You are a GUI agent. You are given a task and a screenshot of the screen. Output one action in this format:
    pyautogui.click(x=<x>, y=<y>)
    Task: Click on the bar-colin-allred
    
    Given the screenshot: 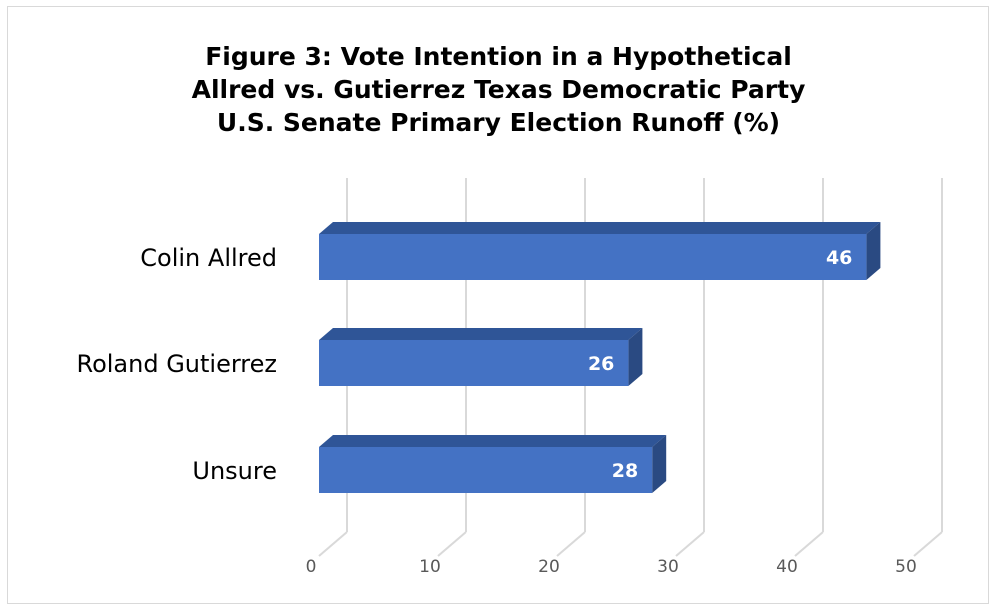 What is the action you would take?
    pyautogui.click(x=600, y=251)
    